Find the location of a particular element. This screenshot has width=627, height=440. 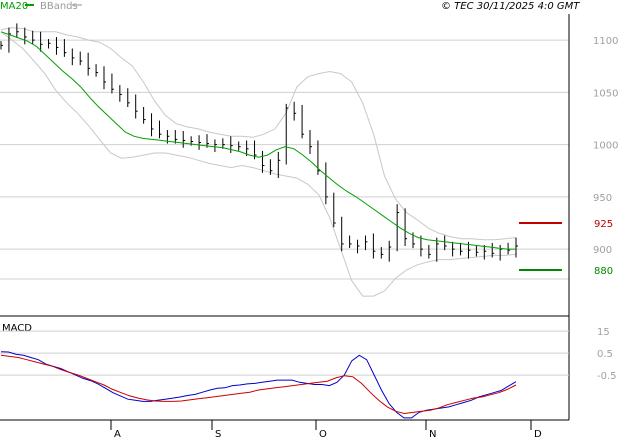

price-axis-labels: 1100 1050 1000 950 900 is located at coordinates (605, 146).